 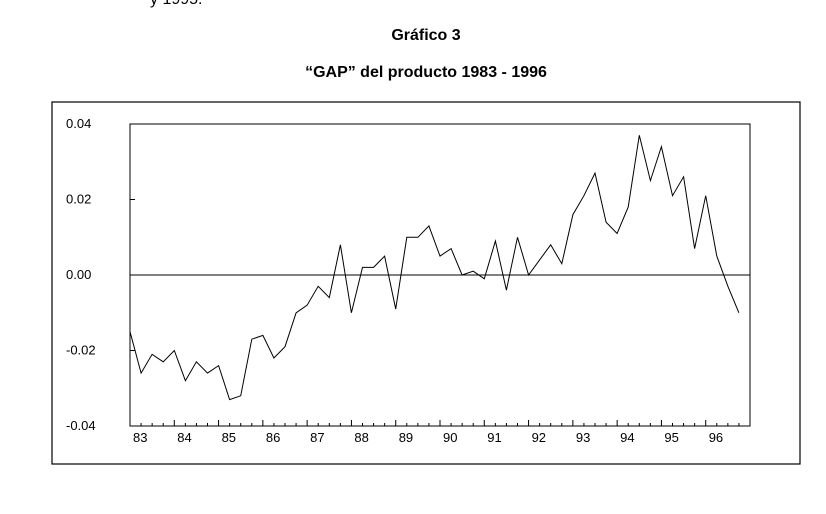 I want to click on x-axis: 83 84 85 86 87 88 89 90 91 92 93 94 95 96, so click(x=440, y=432).